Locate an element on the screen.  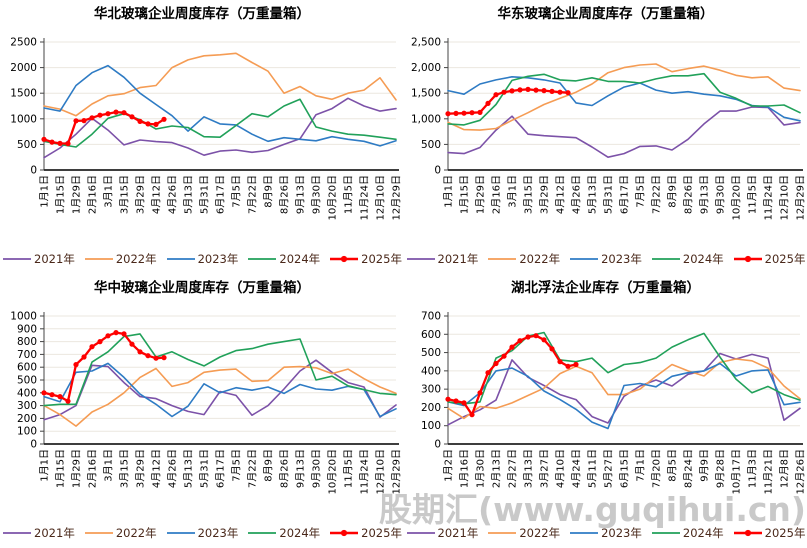
y-tick-label: 1000 is located at coordinates (23, 119).